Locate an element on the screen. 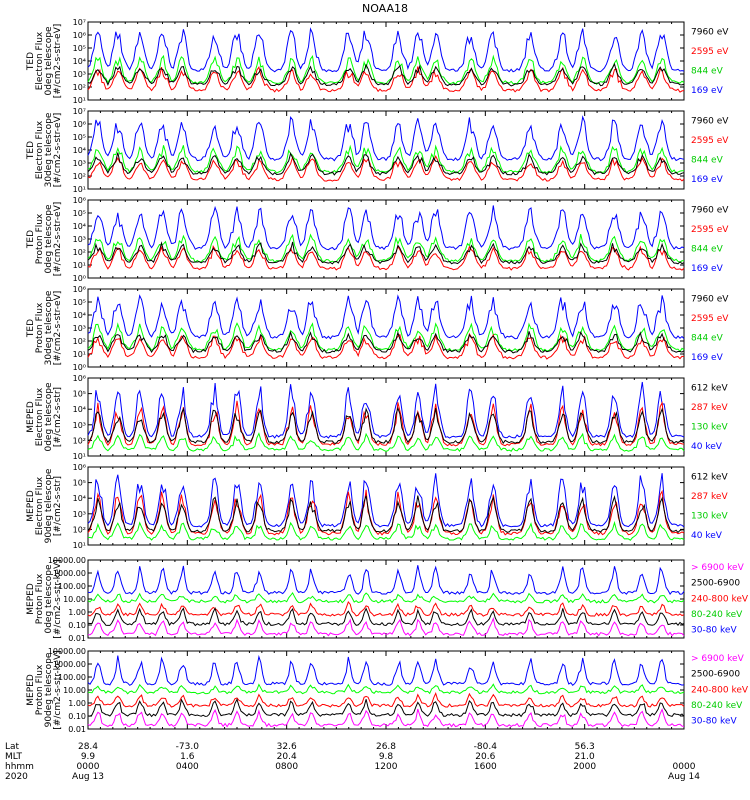 This screenshot has width=750, height=800. footer-value: 0400 is located at coordinates (187, 767).